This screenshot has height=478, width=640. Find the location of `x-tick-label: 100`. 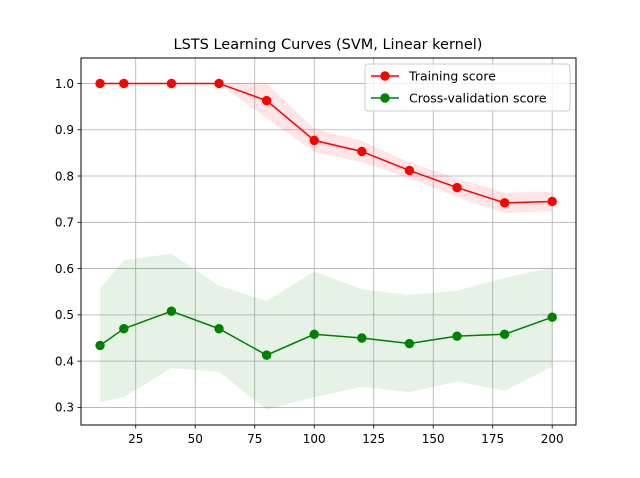

x-tick-label: 100 is located at coordinates (314, 439).